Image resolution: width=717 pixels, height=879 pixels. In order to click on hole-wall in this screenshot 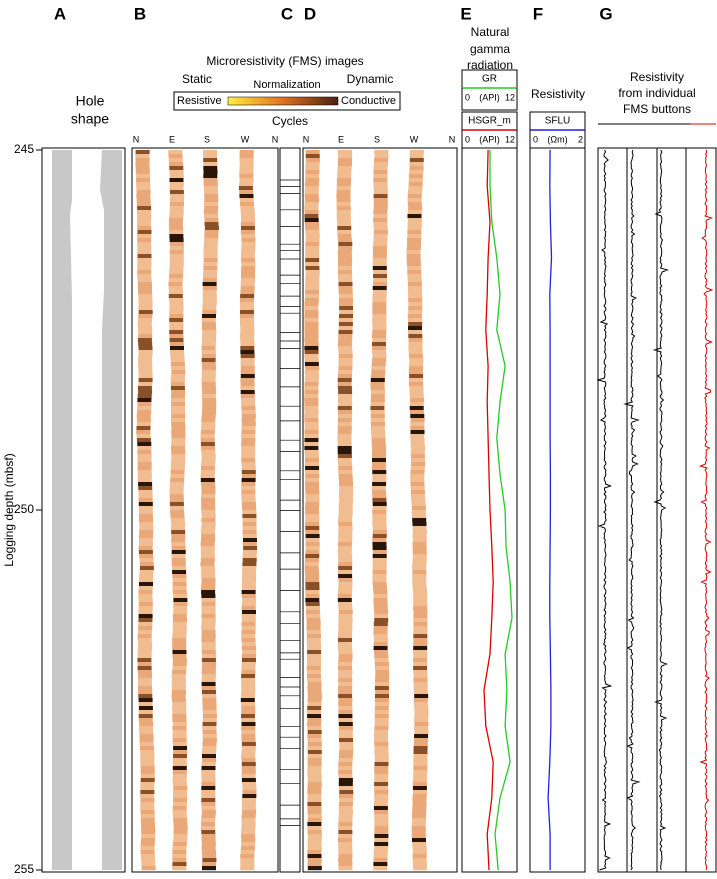, I will do `click(62, 510)`.